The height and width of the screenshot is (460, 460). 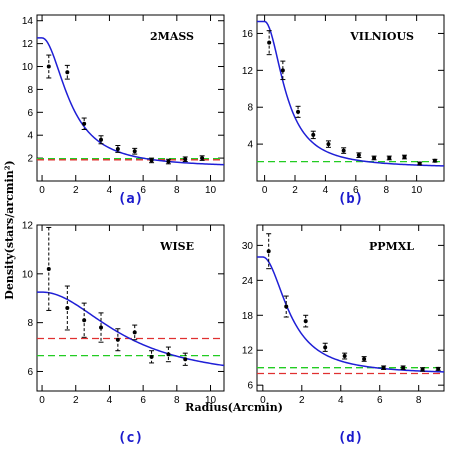 I want to click on panel-title: VILNIOUS, so click(x=381, y=36).